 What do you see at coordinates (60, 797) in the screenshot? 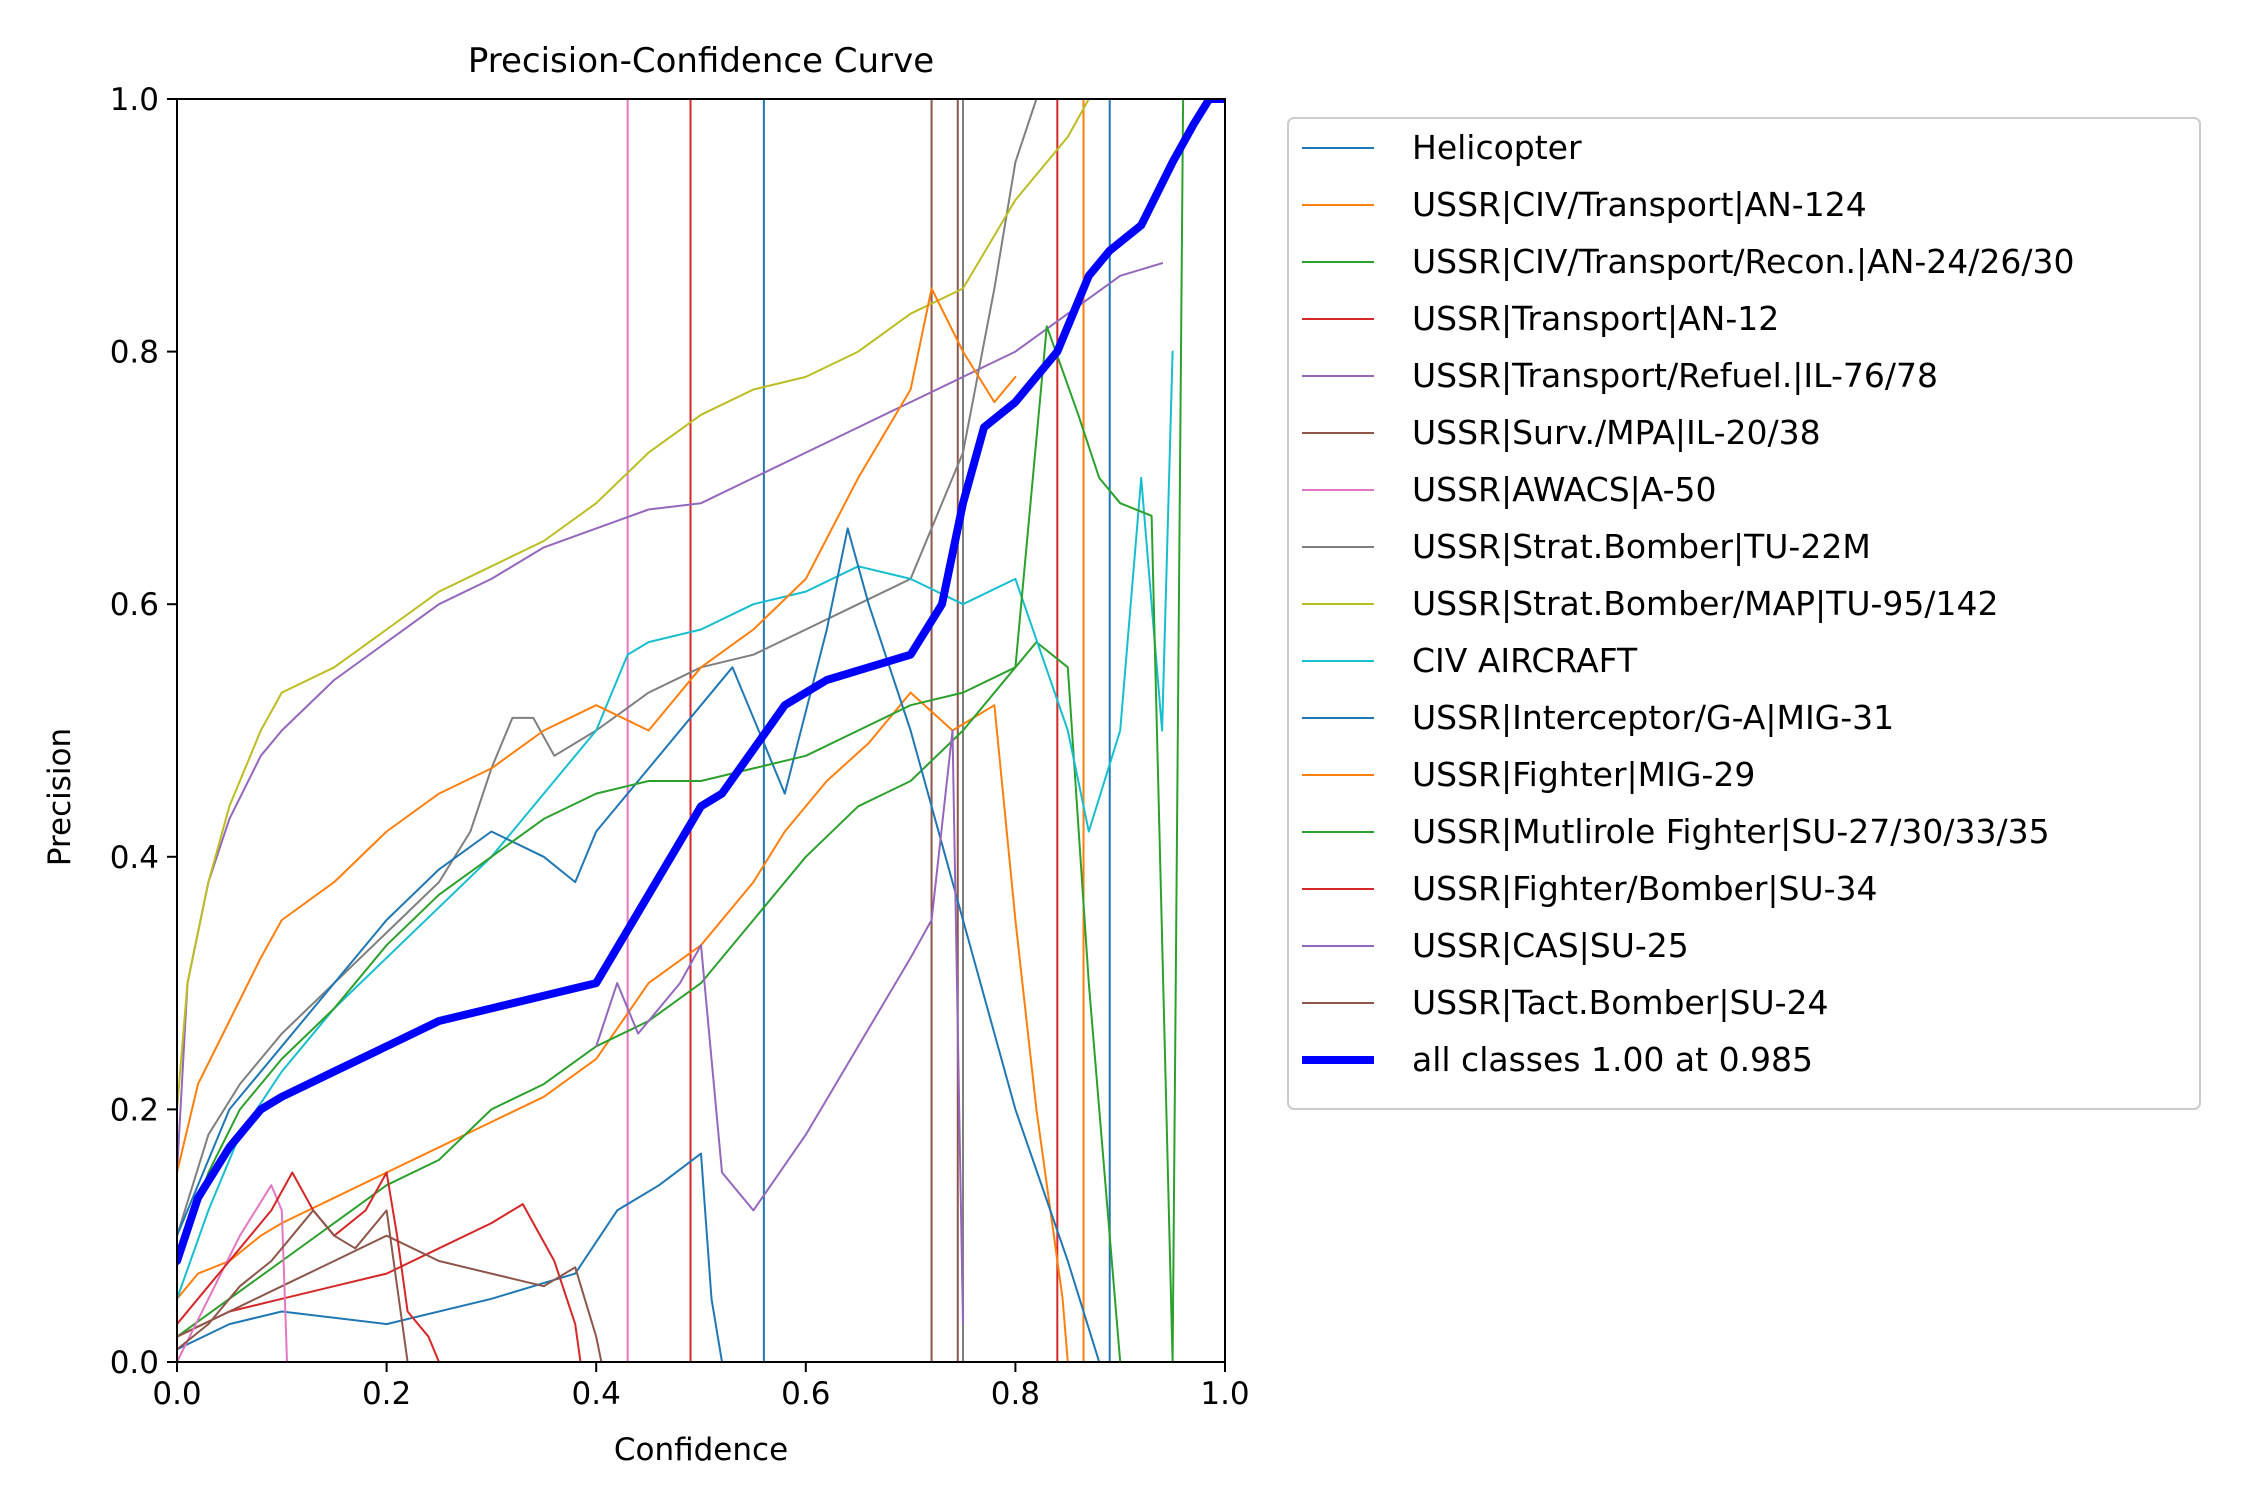
I see `y-axis-label: Precision` at bounding box center [60, 797].